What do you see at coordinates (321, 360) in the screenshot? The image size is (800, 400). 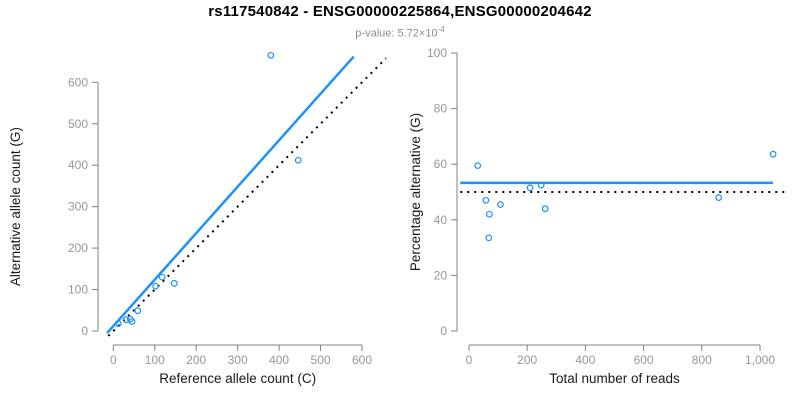 I see `x-axis-tick-label: 500` at bounding box center [321, 360].